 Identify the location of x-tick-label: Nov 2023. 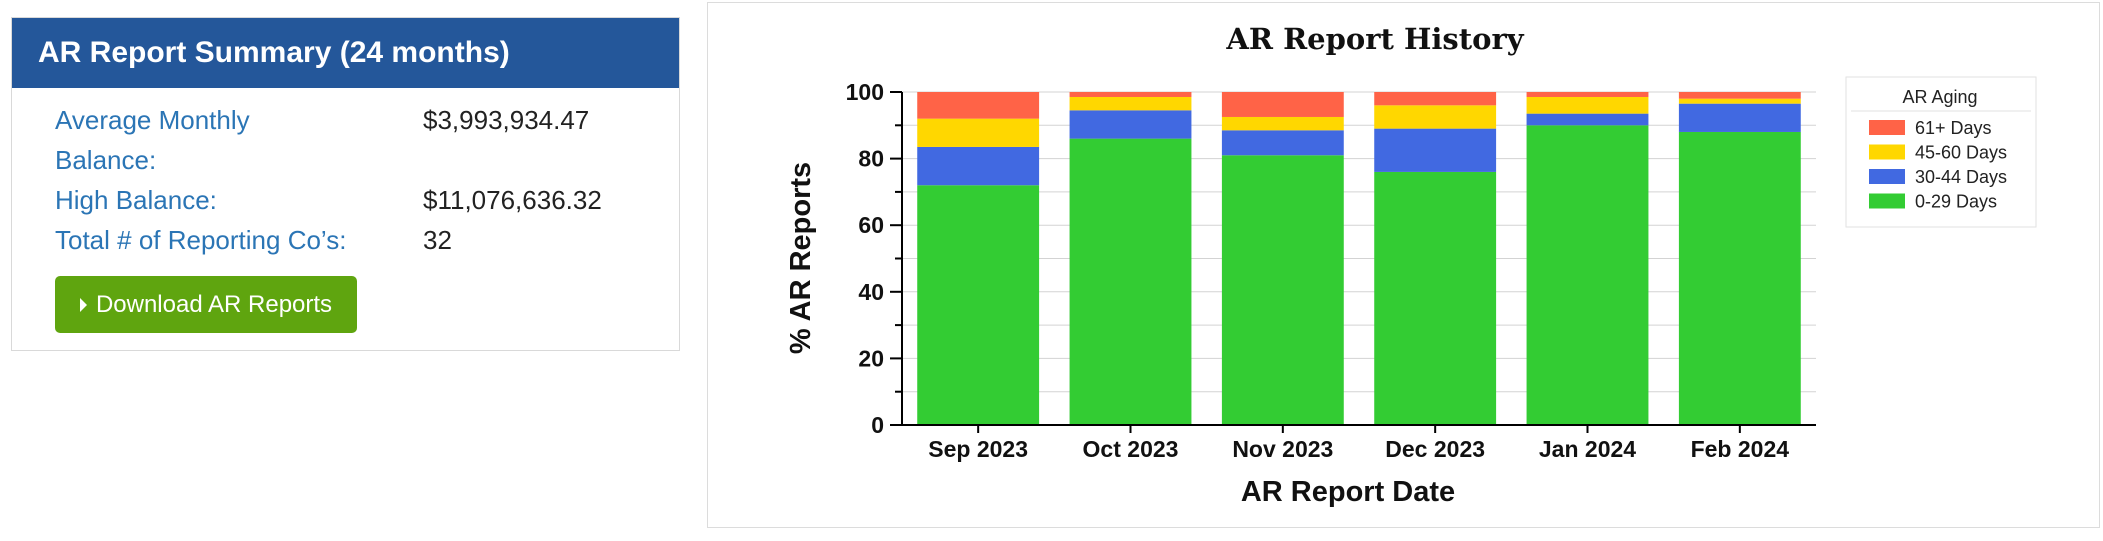
(1282, 449).